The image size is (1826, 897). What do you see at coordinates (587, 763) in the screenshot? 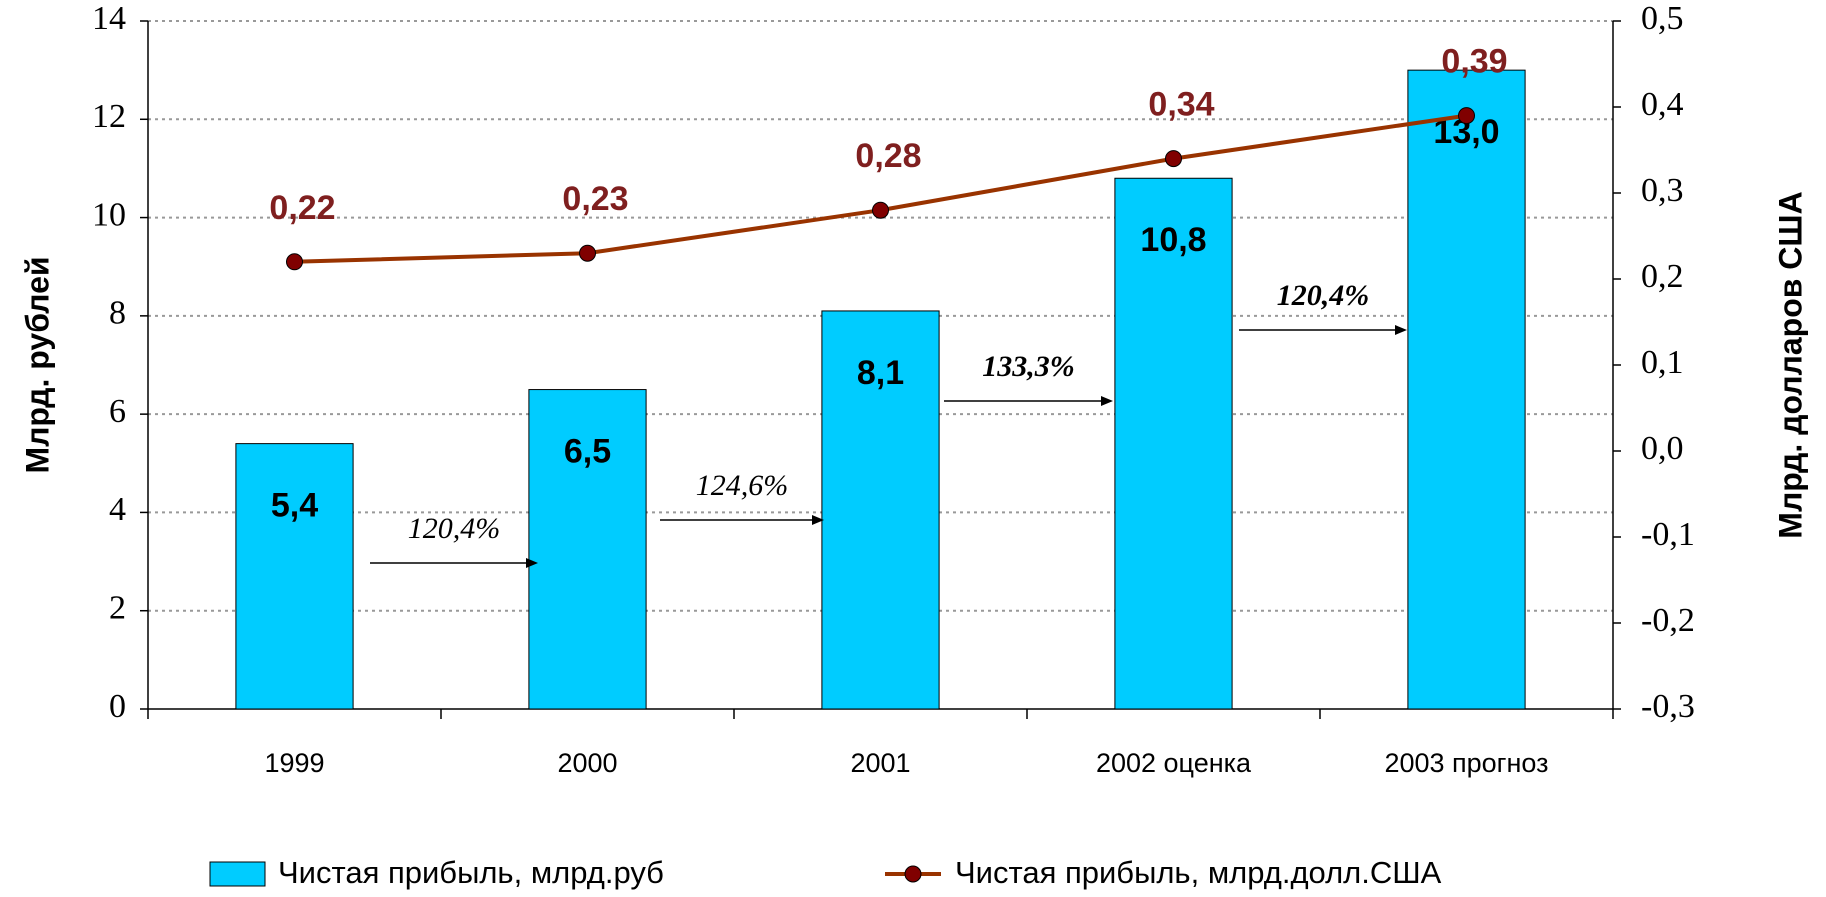
I see `x-tick-label: 2000` at bounding box center [587, 763].